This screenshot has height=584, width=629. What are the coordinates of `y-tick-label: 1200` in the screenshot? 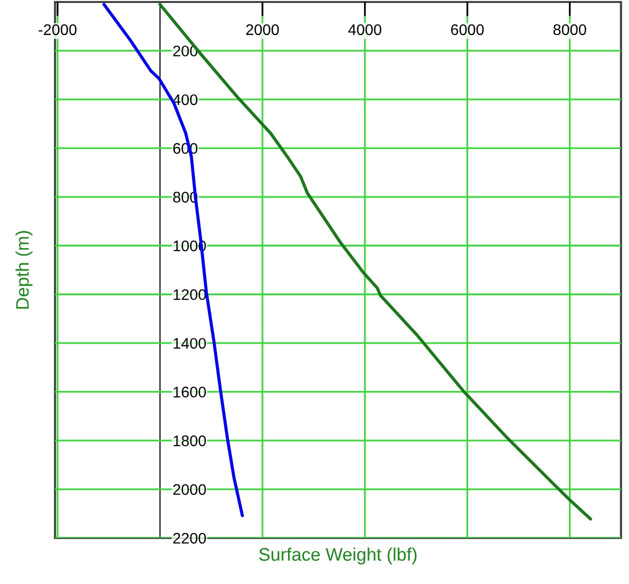 It's located at (190, 294).